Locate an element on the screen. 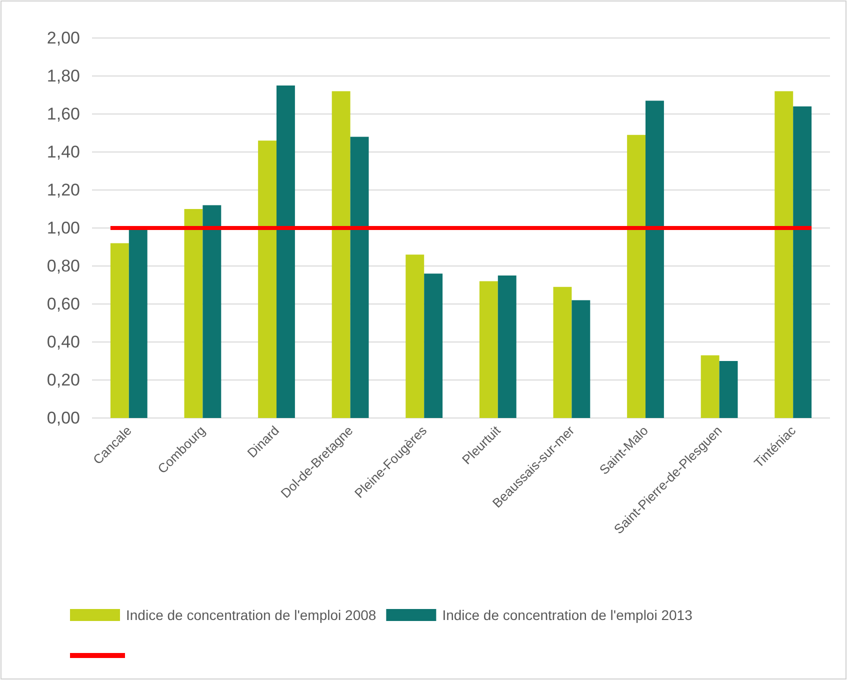 The height and width of the screenshot is (682, 849). y-tick-label: 0,80 is located at coordinates (63, 266).